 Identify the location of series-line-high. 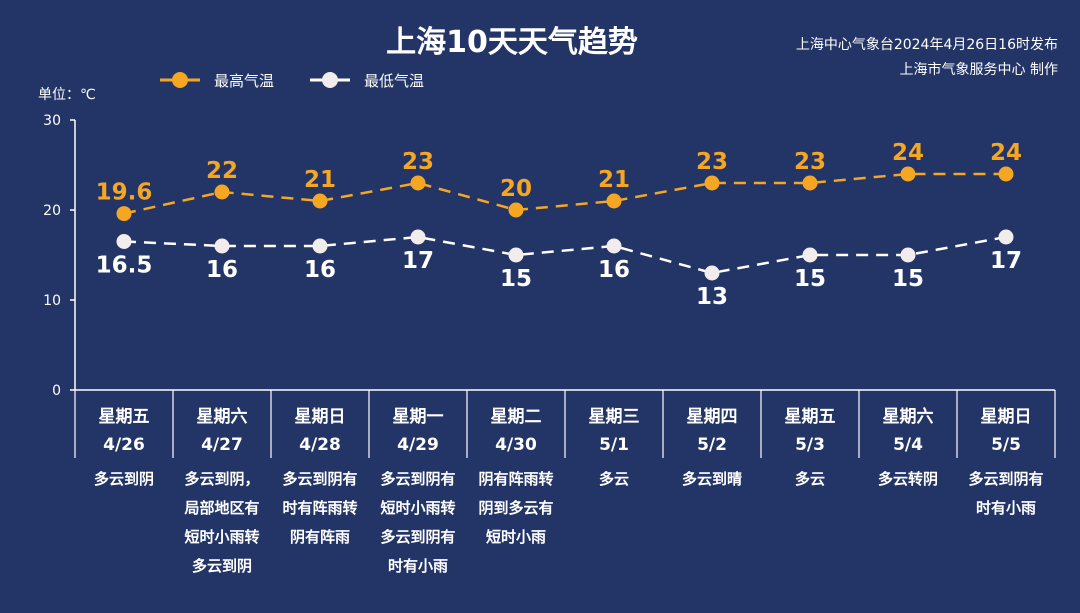
(564, 193).